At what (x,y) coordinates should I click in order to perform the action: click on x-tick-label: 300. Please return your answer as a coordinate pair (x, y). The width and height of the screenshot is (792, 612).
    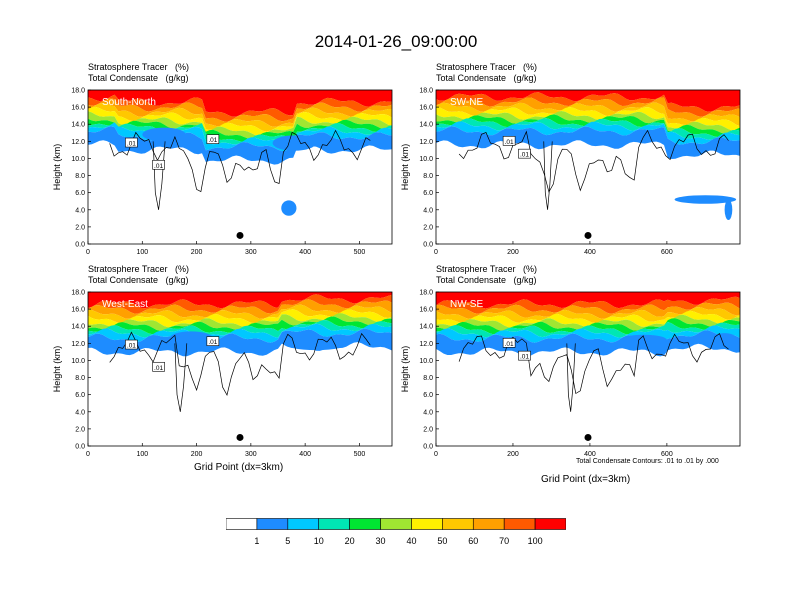
    Looking at the image, I should click on (251, 252).